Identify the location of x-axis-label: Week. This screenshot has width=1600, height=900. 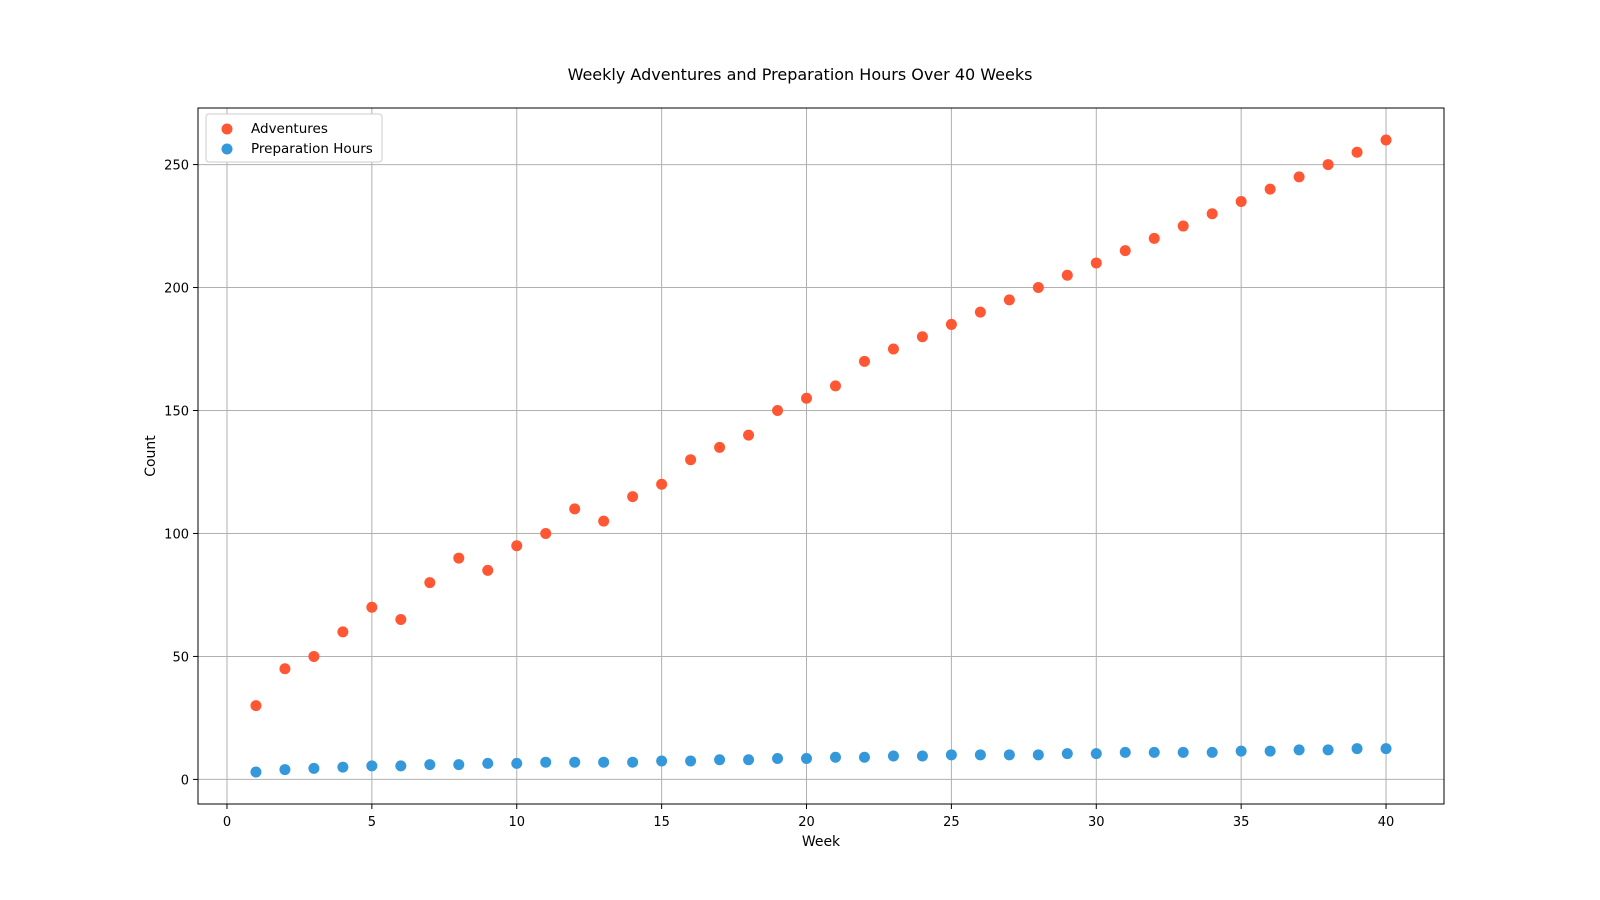
(821, 842).